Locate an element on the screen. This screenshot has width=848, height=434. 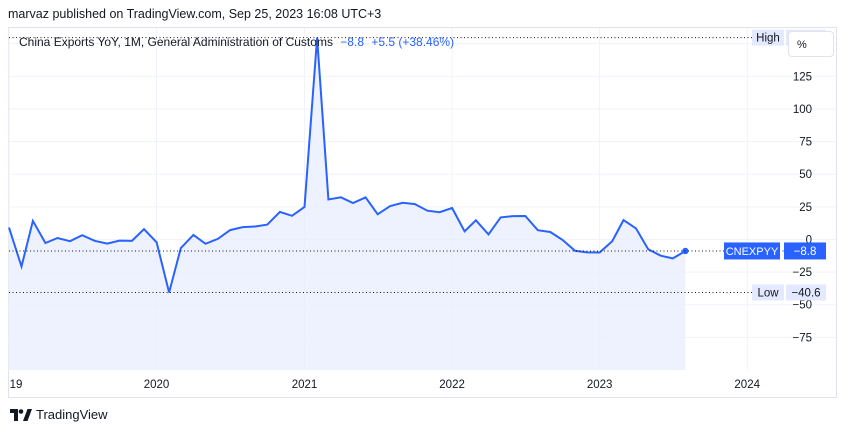
x-tick-label: 2022 is located at coordinates (452, 385).